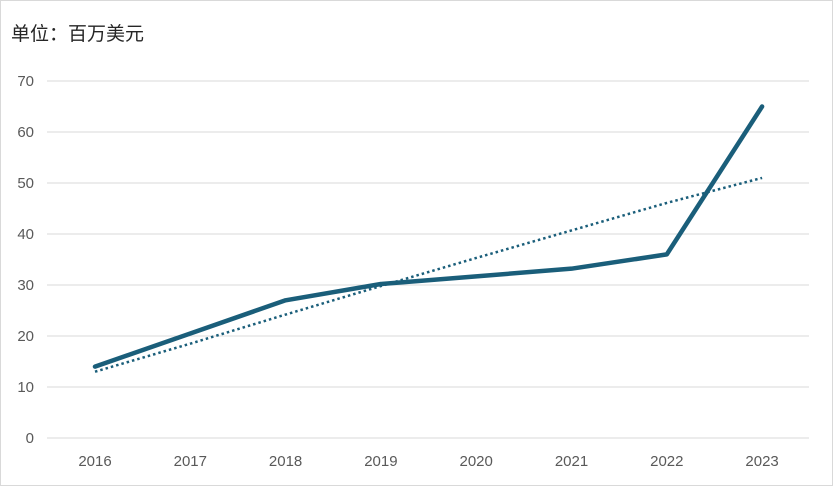 This screenshot has width=833, height=486. What do you see at coordinates (25, 183) in the screenshot?
I see `y-tick-label: 50` at bounding box center [25, 183].